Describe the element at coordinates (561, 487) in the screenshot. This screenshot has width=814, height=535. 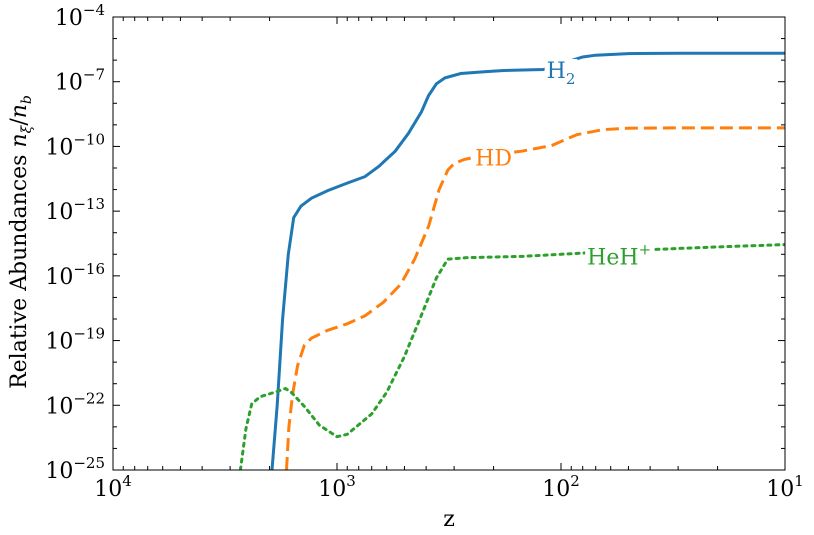
I see `x-tick-label: 10²` at that location.